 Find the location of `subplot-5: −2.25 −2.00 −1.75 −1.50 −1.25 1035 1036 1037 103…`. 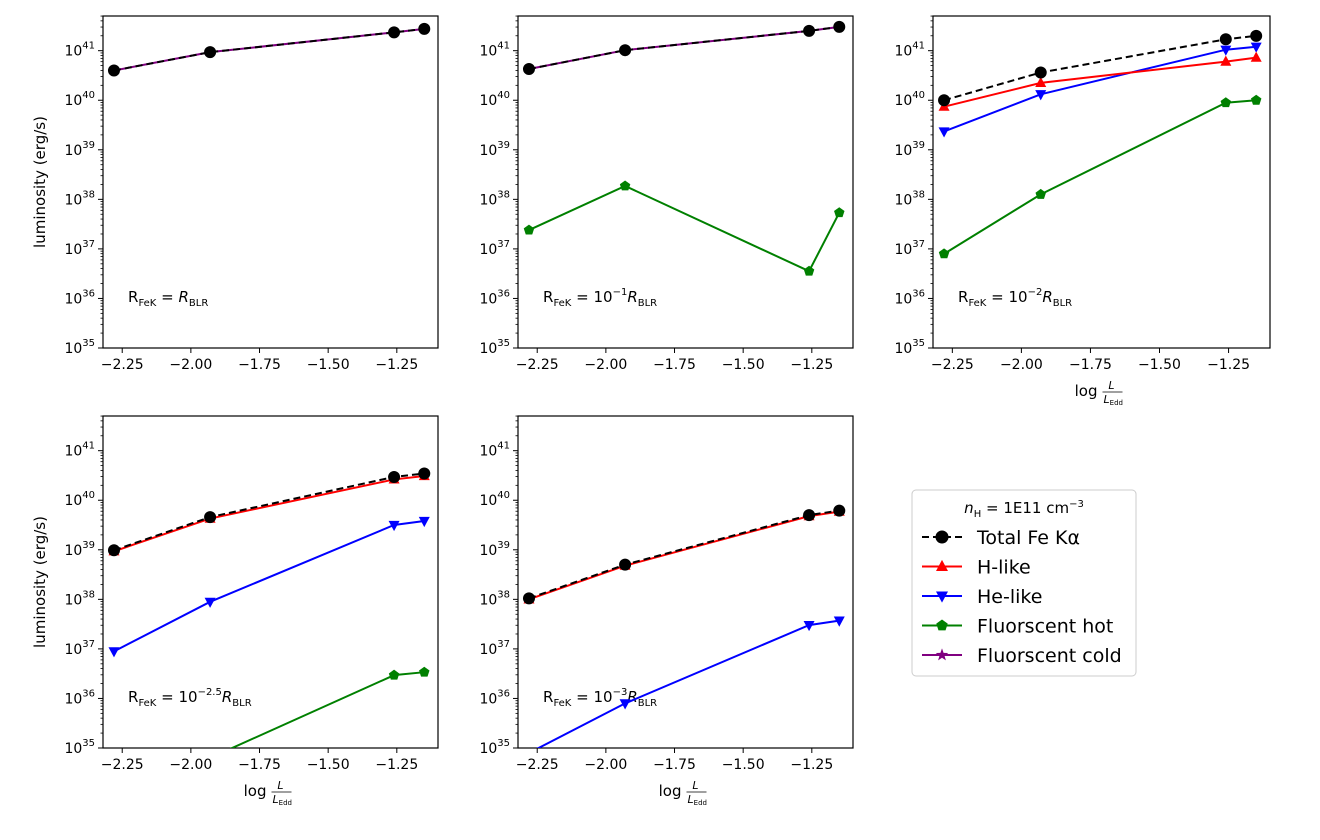

subplot-5: −2.25 −2.00 −1.75 −1.50 −1.25 1035 1036 1037 103… is located at coordinates (666, 611).